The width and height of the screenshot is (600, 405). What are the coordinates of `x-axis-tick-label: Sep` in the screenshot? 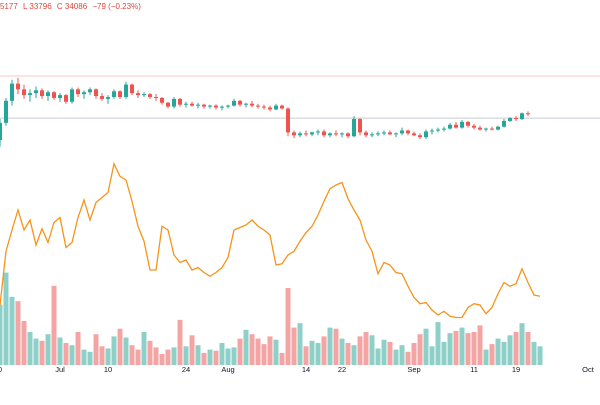 It's located at (413, 369).